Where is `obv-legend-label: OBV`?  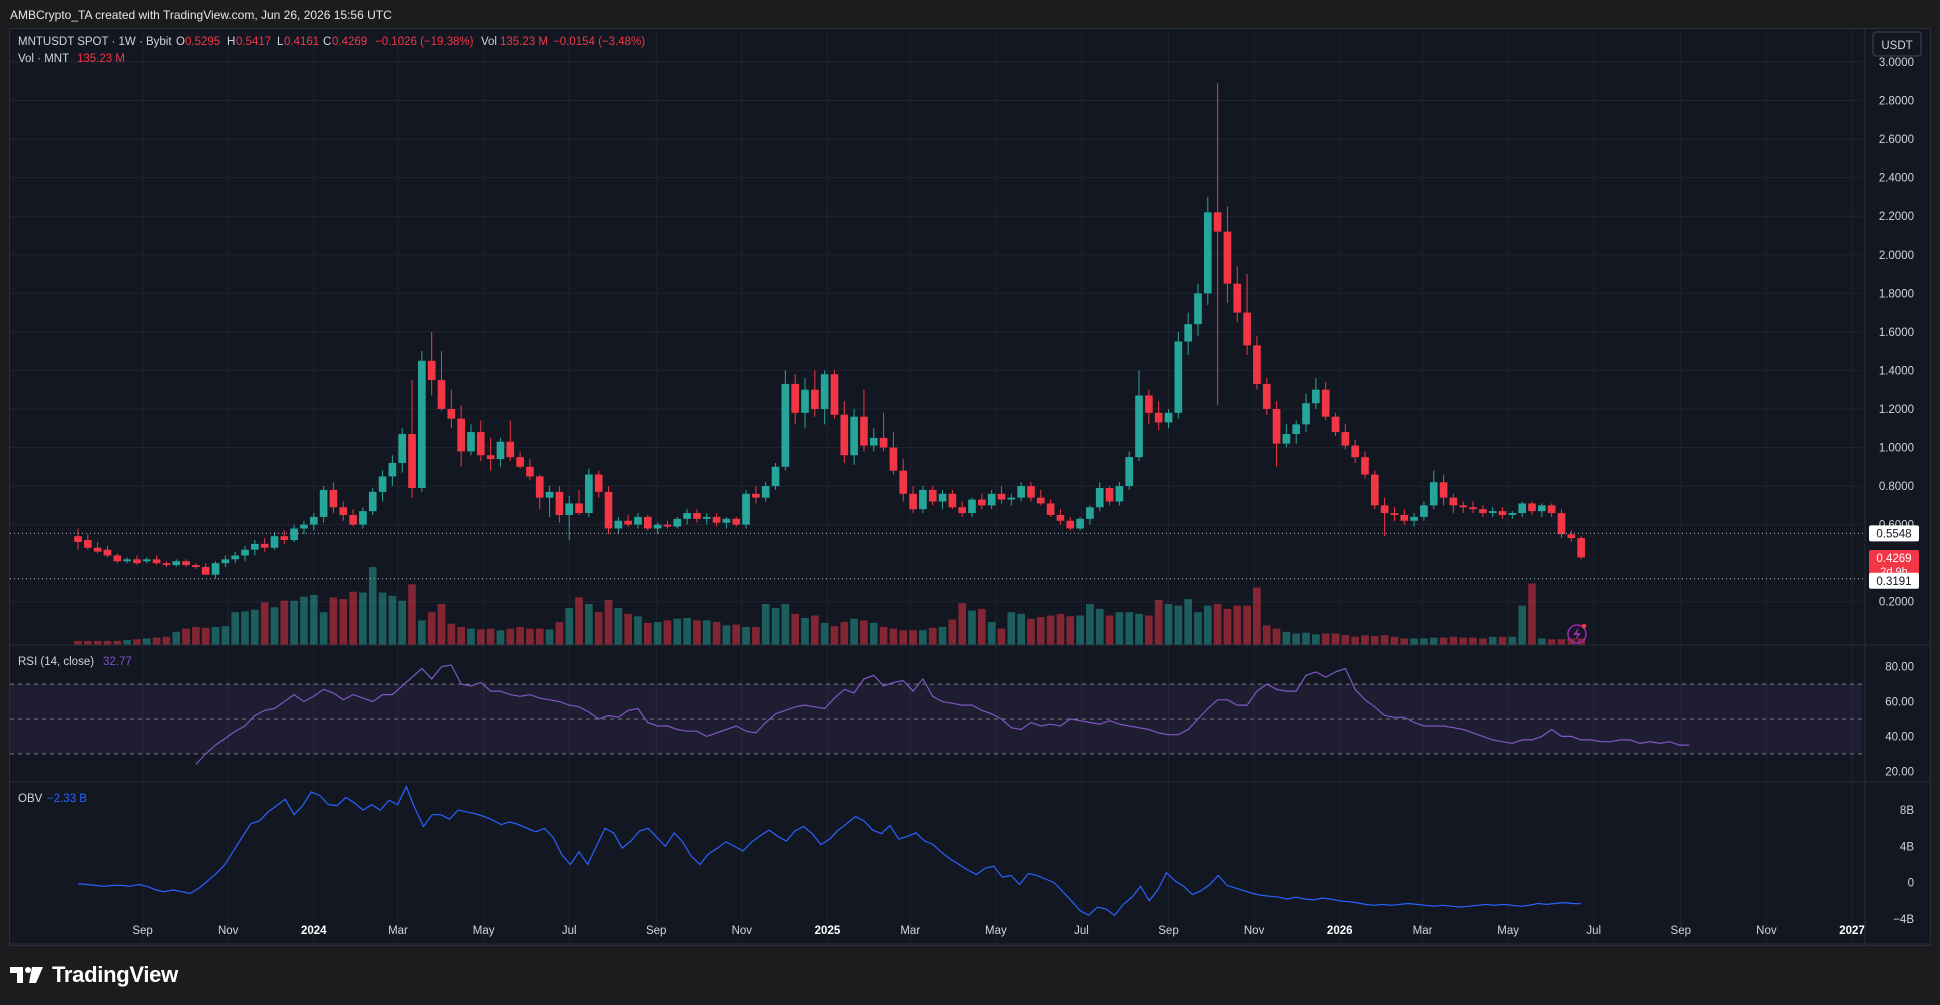 obv-legend-label: OBV is located at coordinates (30, 799).